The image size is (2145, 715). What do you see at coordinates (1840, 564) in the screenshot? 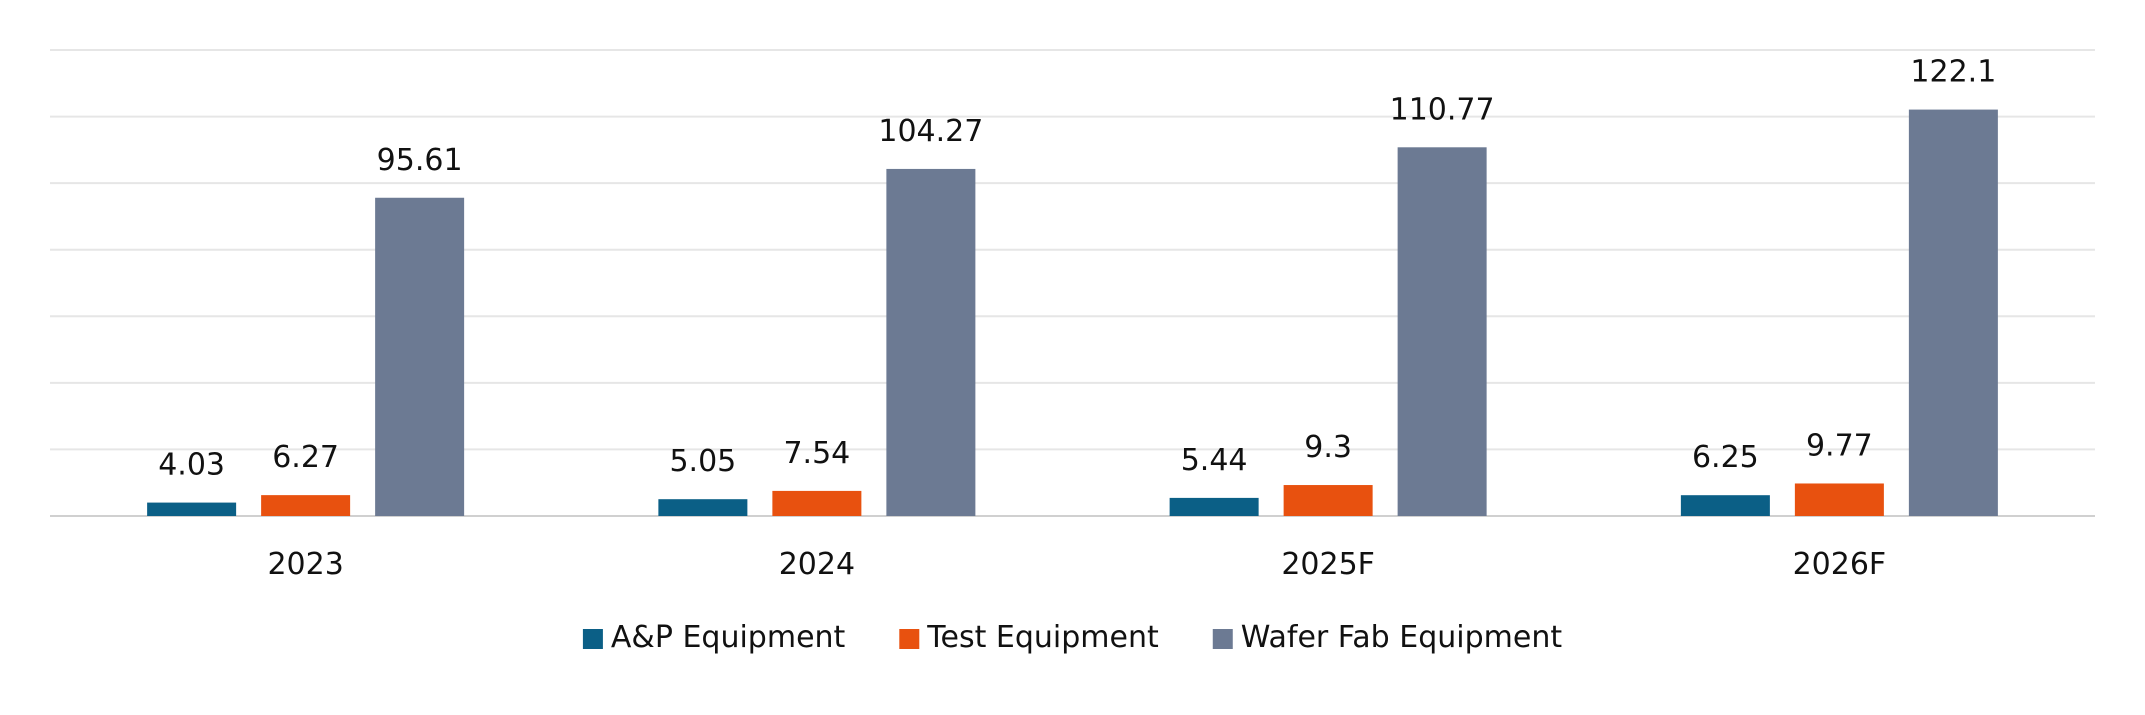
I see `x-tick-label: 2026F` at bounding box center [1840, 564].